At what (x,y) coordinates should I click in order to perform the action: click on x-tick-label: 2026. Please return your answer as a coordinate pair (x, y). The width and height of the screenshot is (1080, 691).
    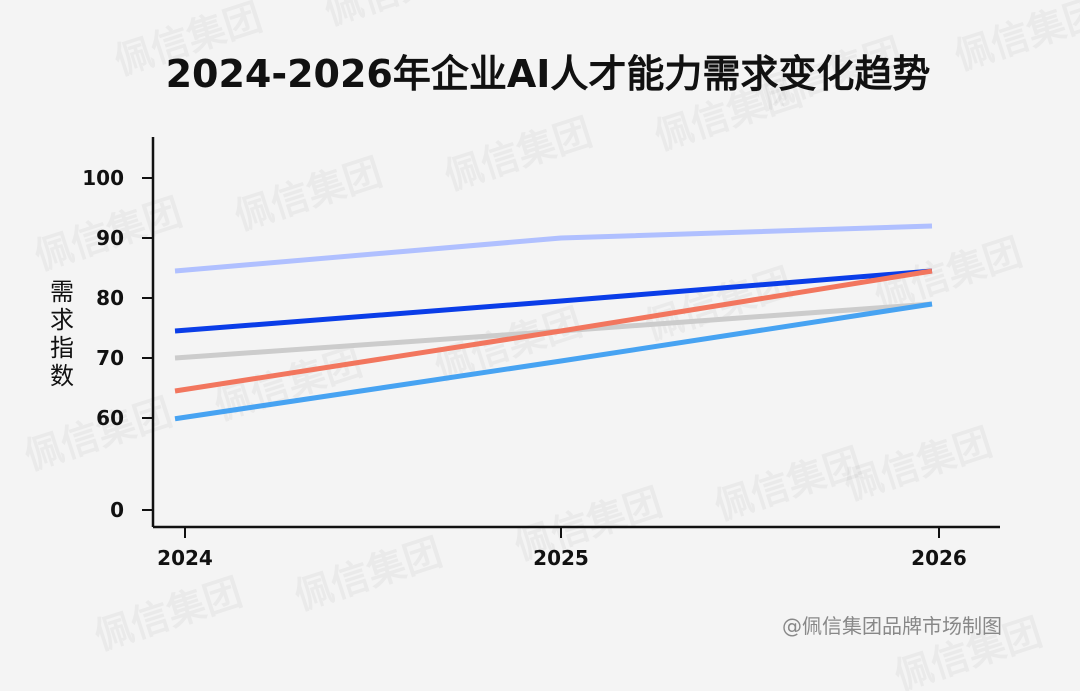
    Looking at the image, I should click on (939, 558).